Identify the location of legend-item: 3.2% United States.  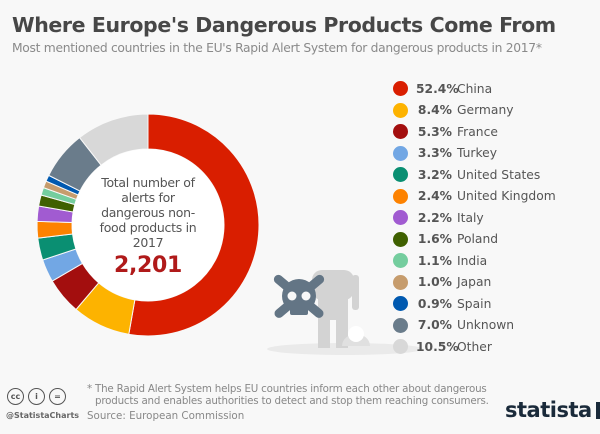
(474, 175).